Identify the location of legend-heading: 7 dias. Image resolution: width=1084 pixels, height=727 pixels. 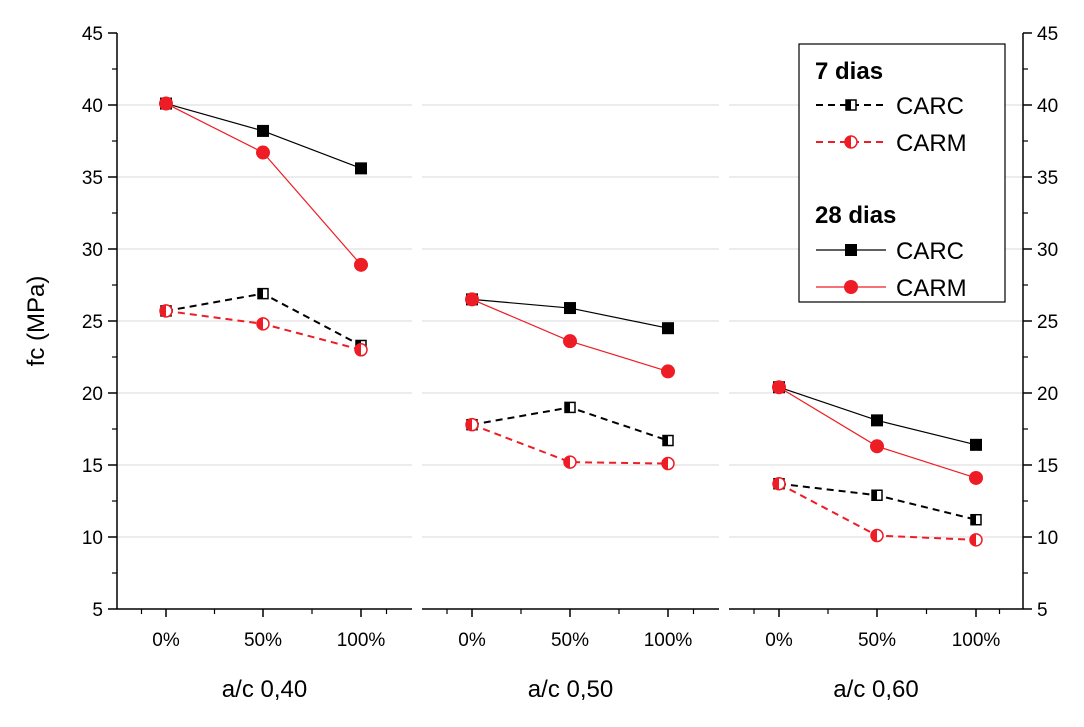
(849, 71).